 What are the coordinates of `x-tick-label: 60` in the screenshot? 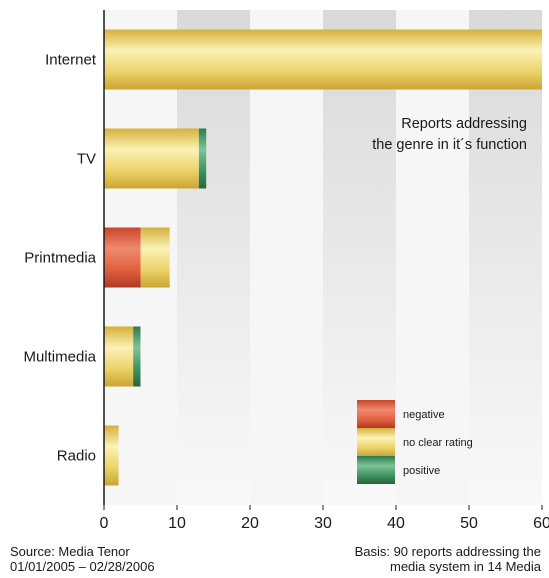 It's located at (541, 523).